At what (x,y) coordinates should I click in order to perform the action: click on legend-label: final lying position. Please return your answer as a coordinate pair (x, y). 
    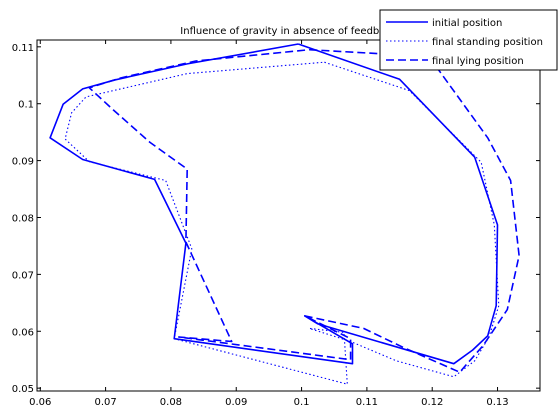
    Looking at the image, I should click on (478, 61).